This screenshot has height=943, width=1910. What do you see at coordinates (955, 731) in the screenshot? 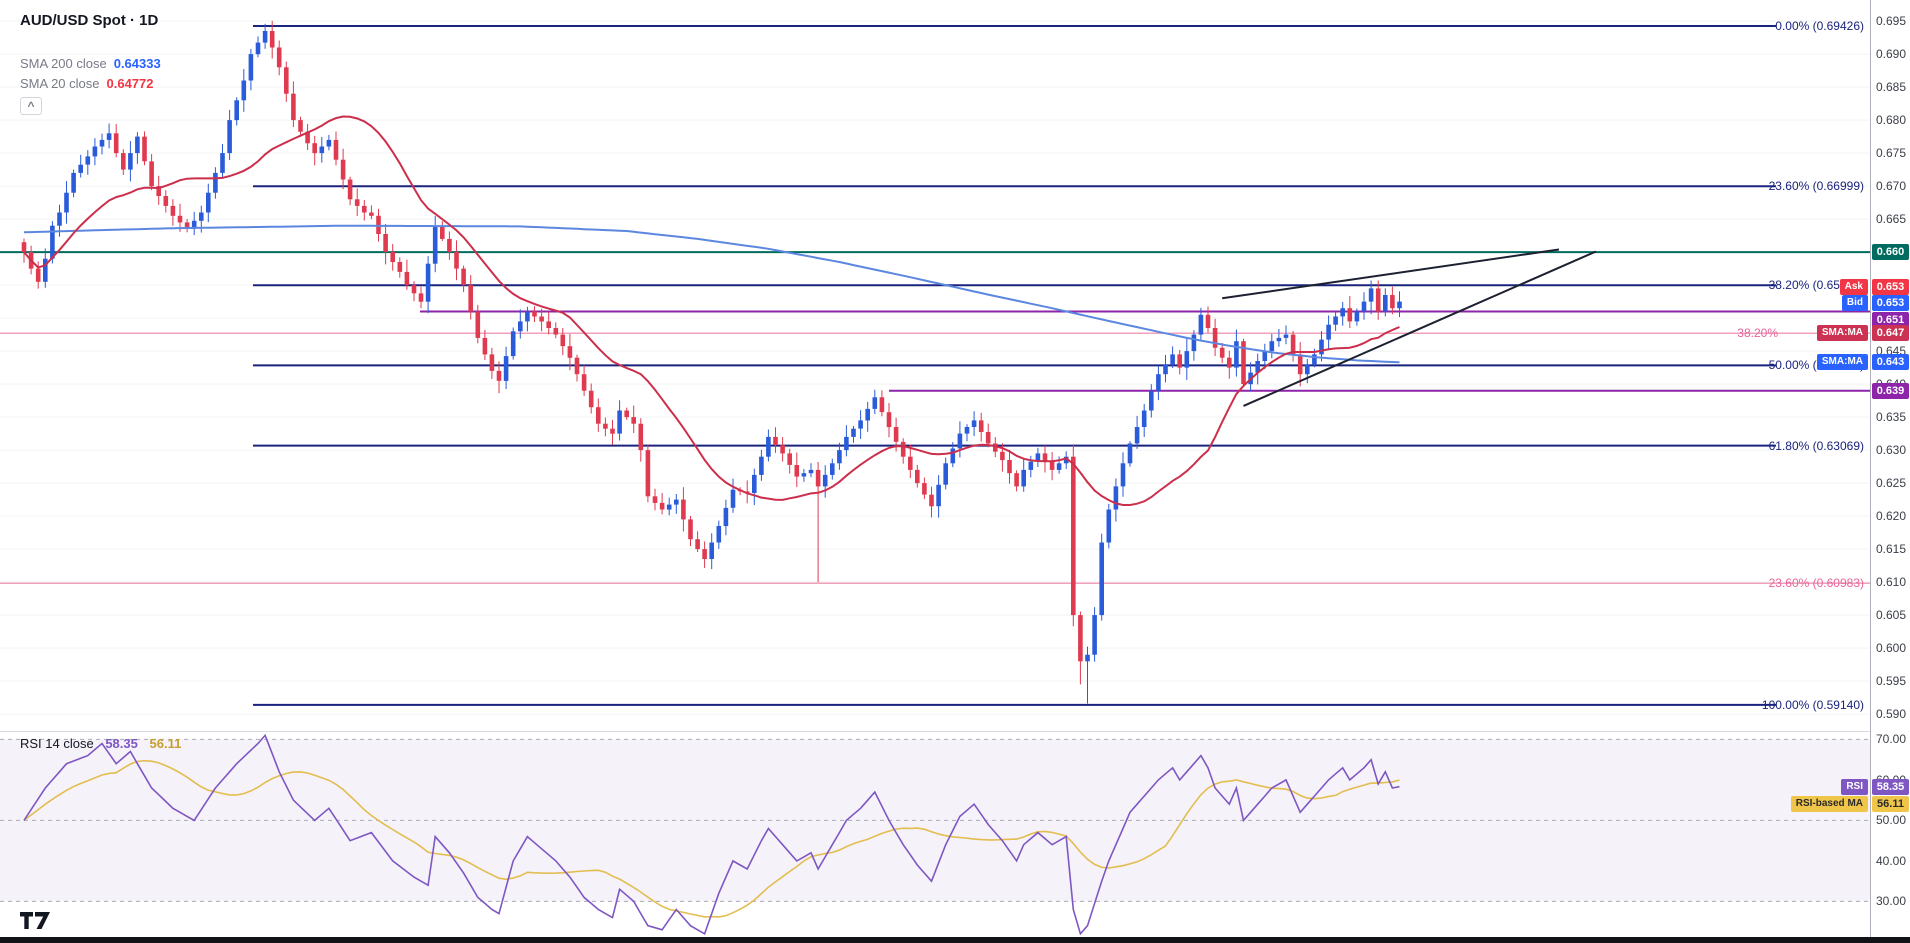
I see `pane-separator` at bounding box center [955, 731].